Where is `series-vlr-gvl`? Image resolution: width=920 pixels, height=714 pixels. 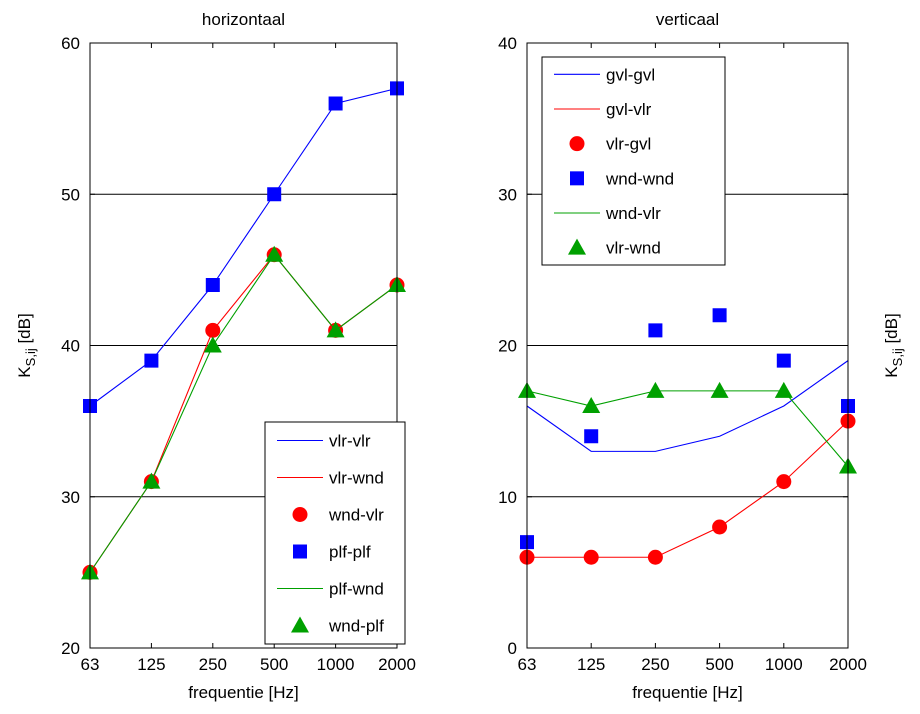 series-vlr-gvl is located at coordinates (687, 489).